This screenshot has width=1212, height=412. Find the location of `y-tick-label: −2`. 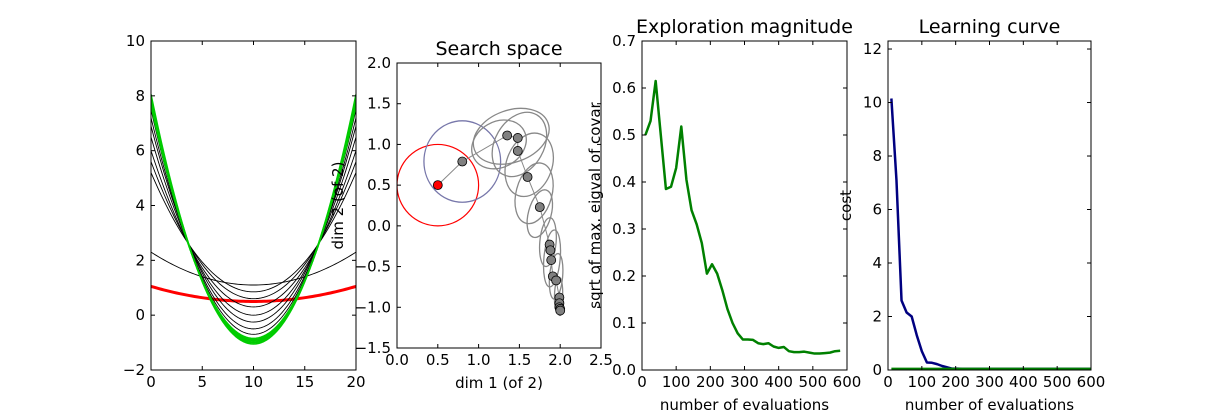

y-tick-label: −2 is located at coordinates (134, 370).